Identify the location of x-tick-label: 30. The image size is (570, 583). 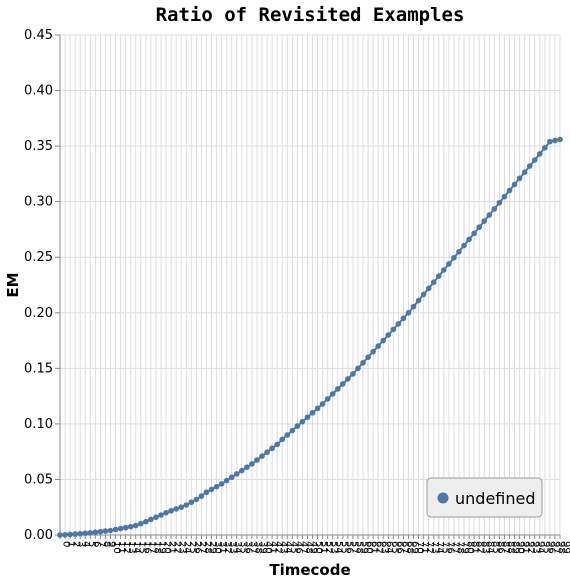
(217, 547).